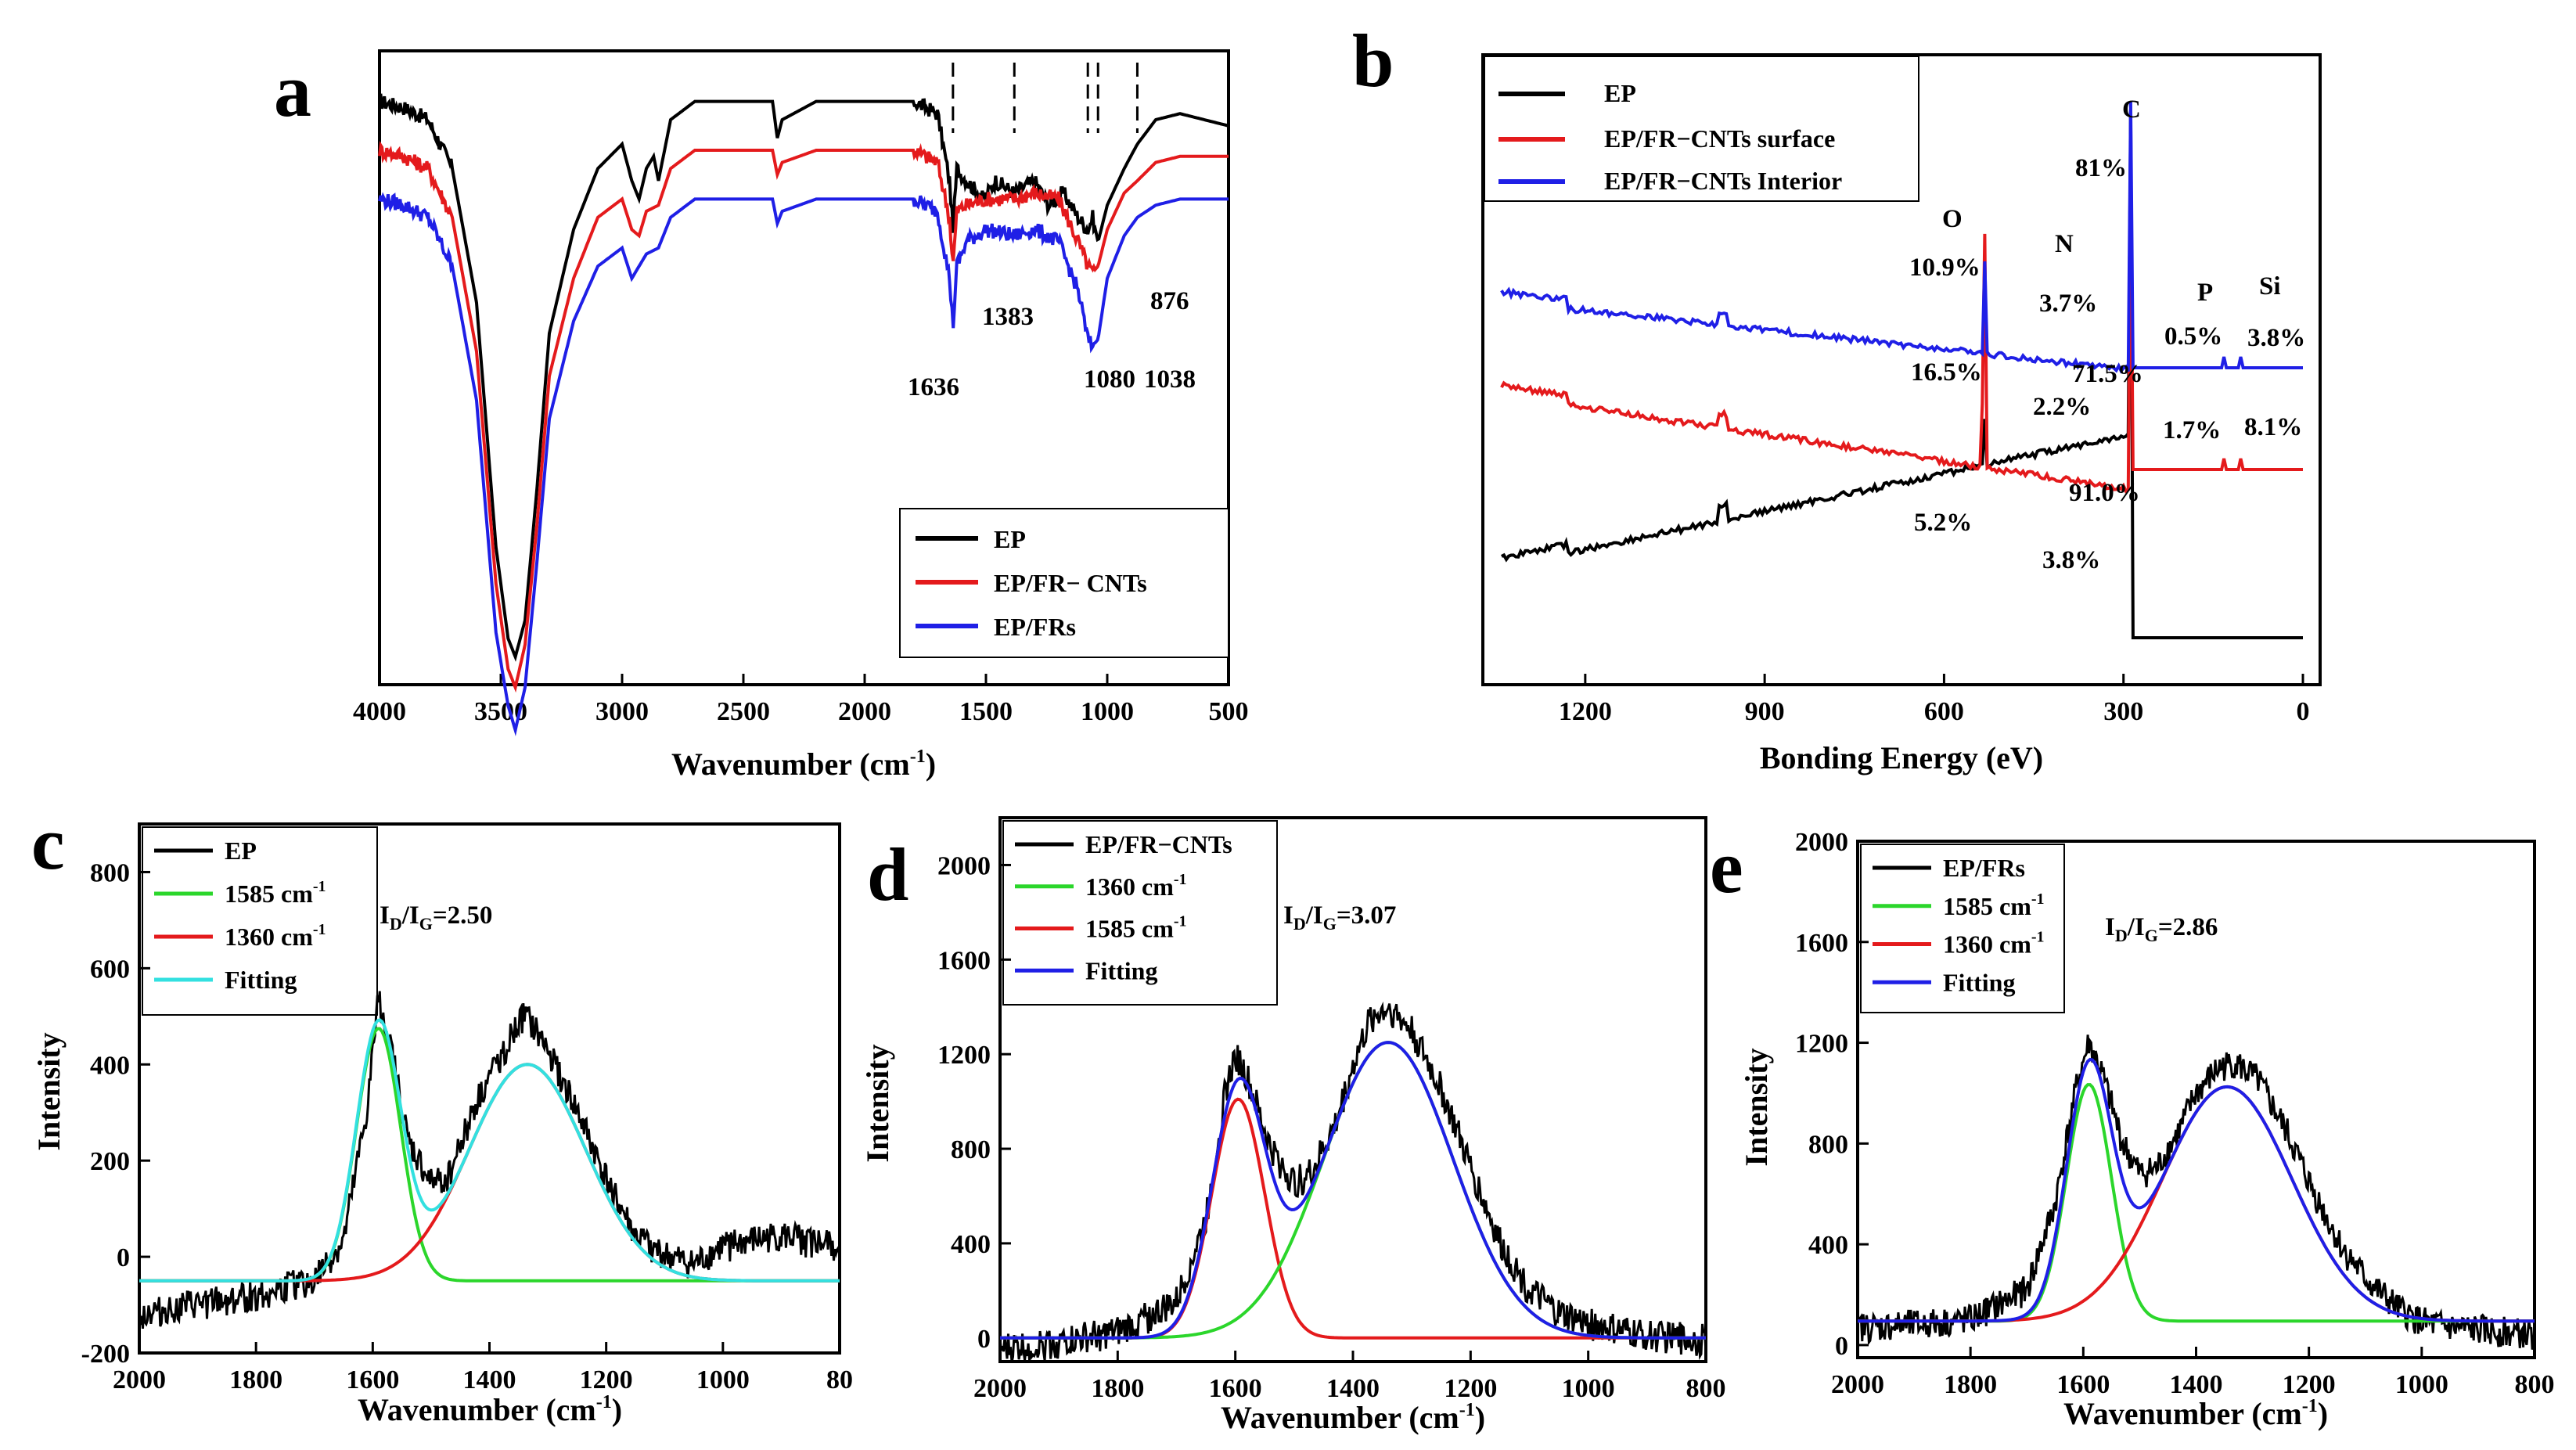 This screenshot has width=2576, height=1450. Describe the element at coordinates (964, 1055) in the screenshot. I see `ytick-label: 1200` at that location.